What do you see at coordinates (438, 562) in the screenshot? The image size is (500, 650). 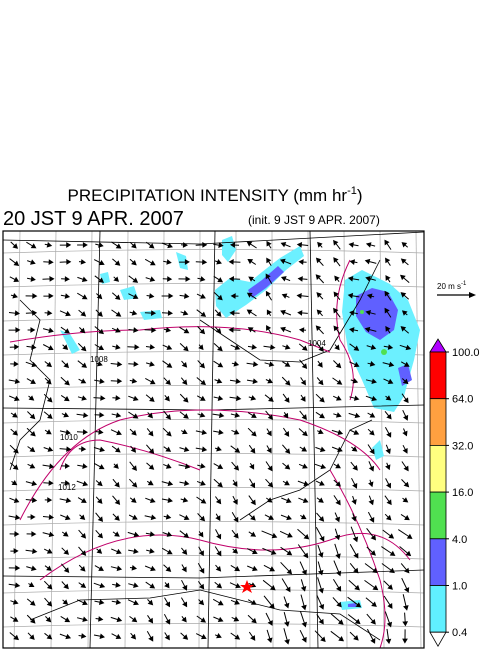 I see `colorbar-segment` at bounding box center [438, 562].